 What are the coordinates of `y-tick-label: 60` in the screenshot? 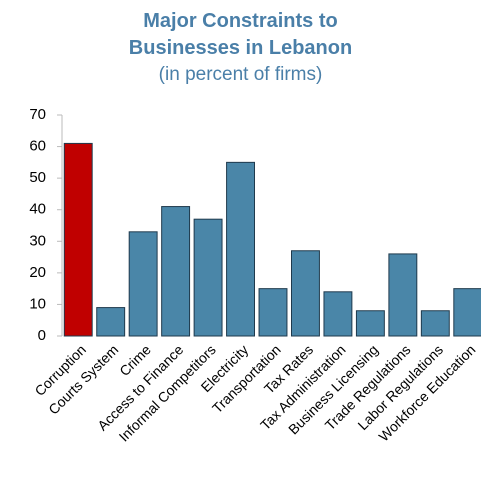 It's located at (37, 146).